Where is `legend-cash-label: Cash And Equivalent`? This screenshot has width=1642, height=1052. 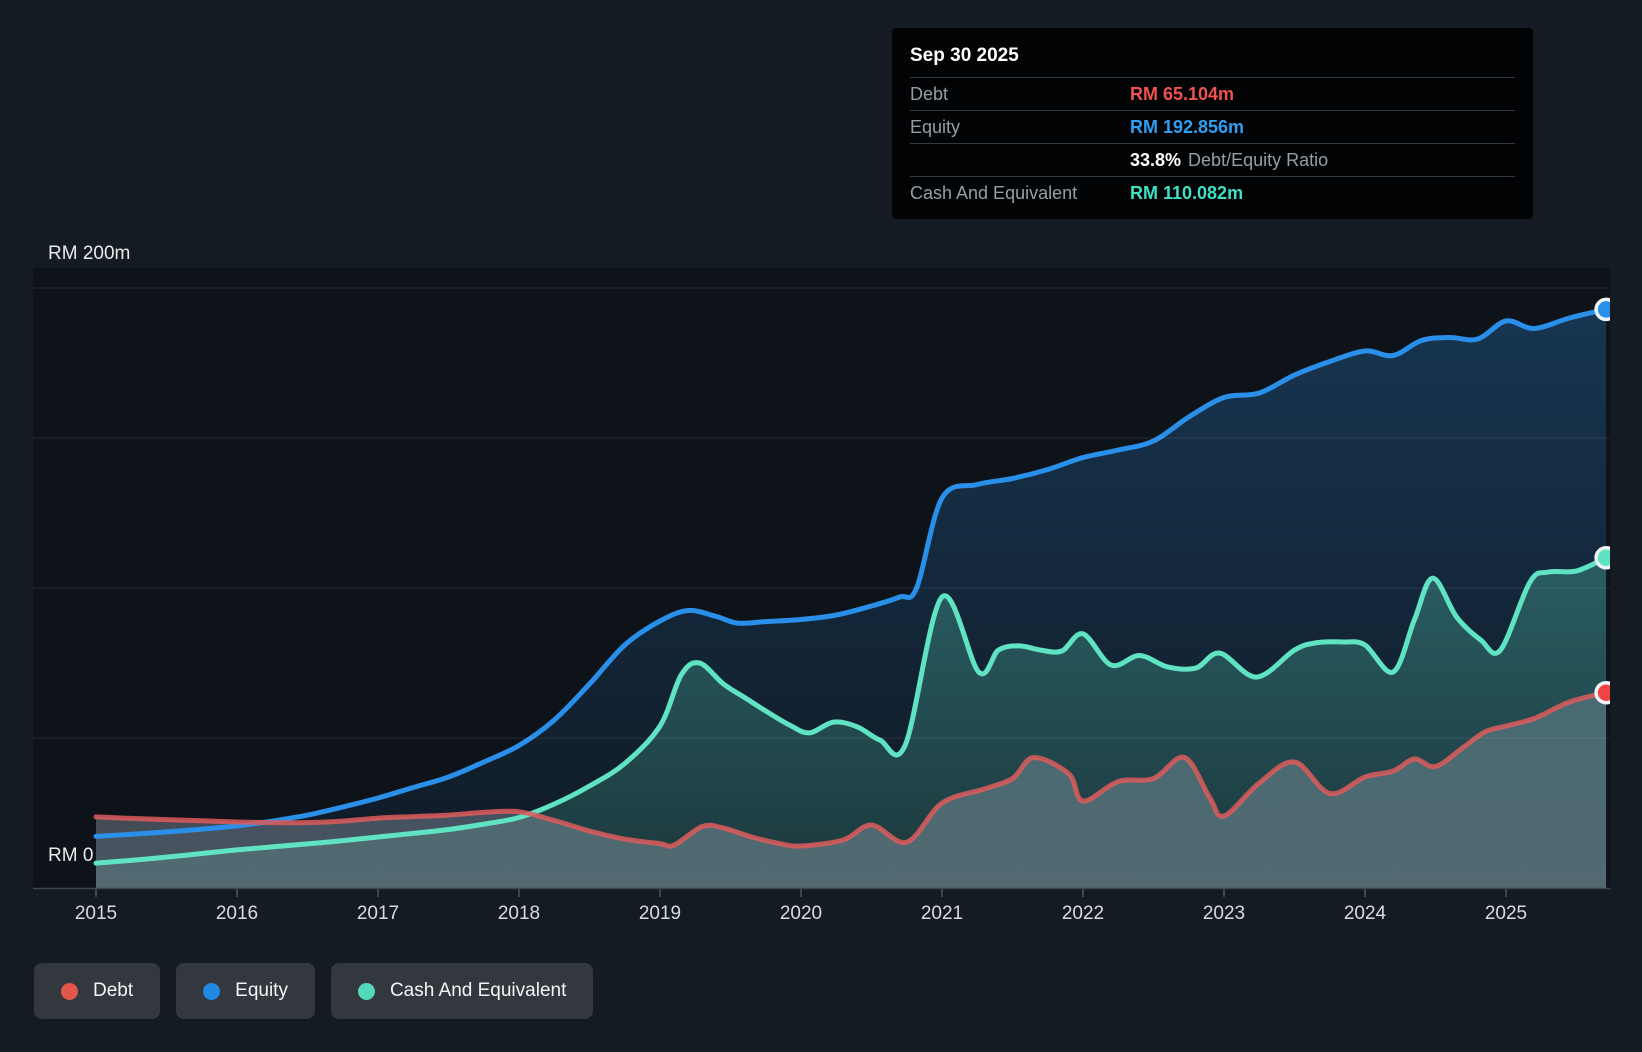
legend-cash-label: Cash And Equivalent is located at coordinates (478, 990).